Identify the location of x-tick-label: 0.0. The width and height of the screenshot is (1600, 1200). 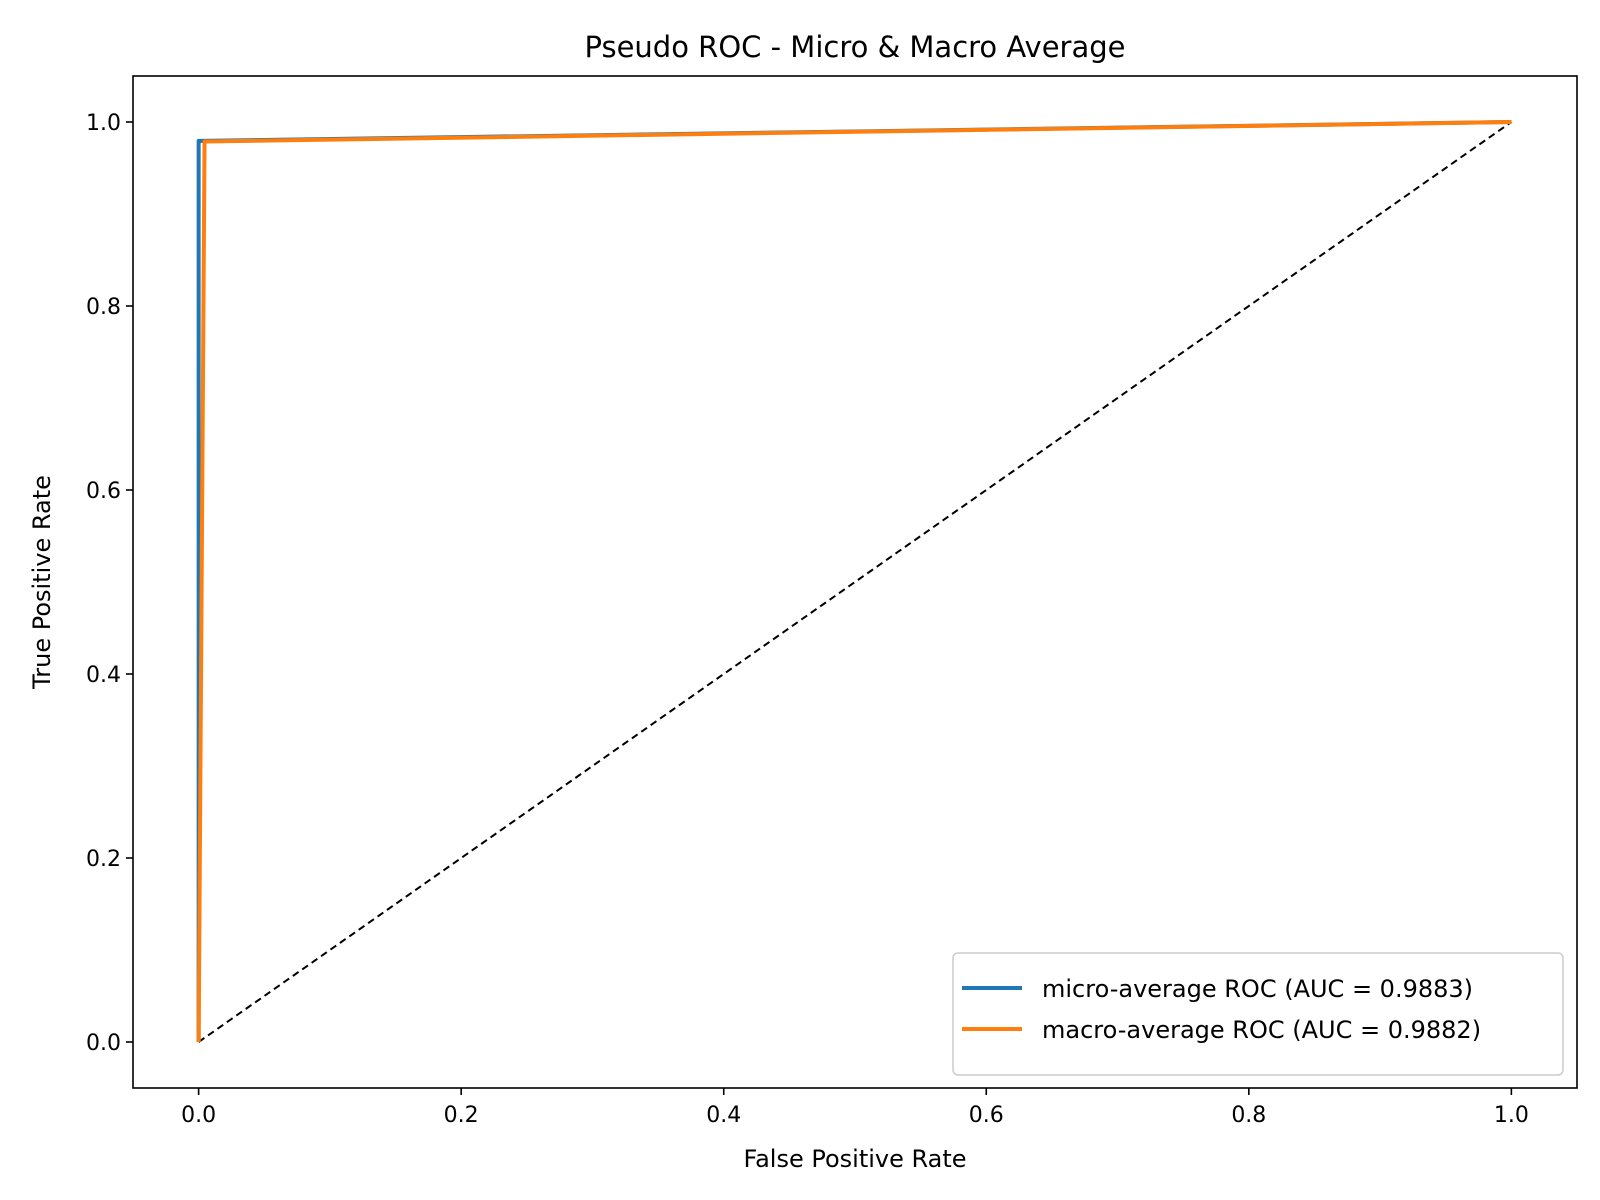
(198, 1115).